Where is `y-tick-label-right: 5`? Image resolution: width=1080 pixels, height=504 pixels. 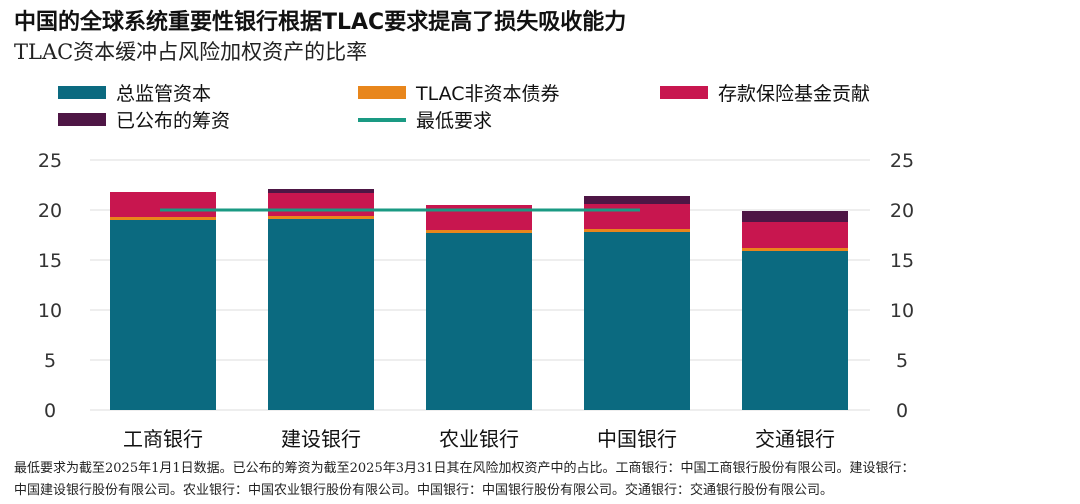
y-tick-label-right: 5 is located at coordinates (902, 361).